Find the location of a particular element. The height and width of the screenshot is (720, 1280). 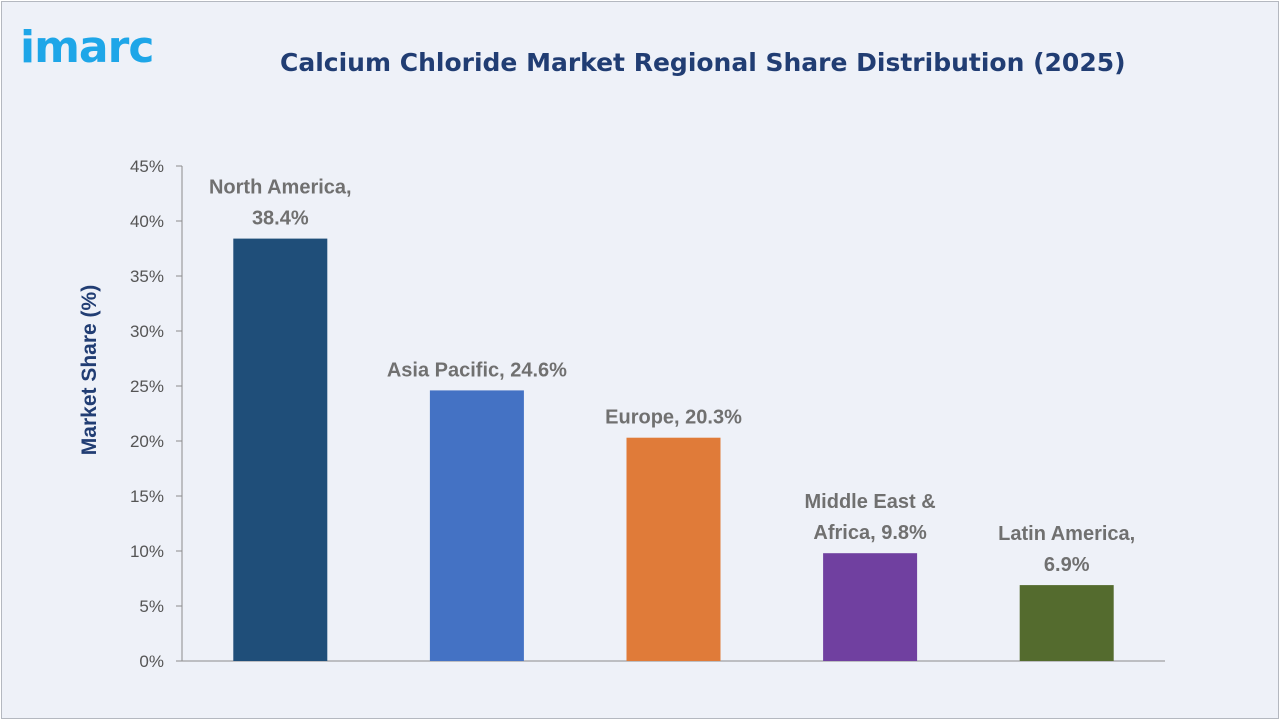

bar-asia-pacific is located at coordinates (476, 525).